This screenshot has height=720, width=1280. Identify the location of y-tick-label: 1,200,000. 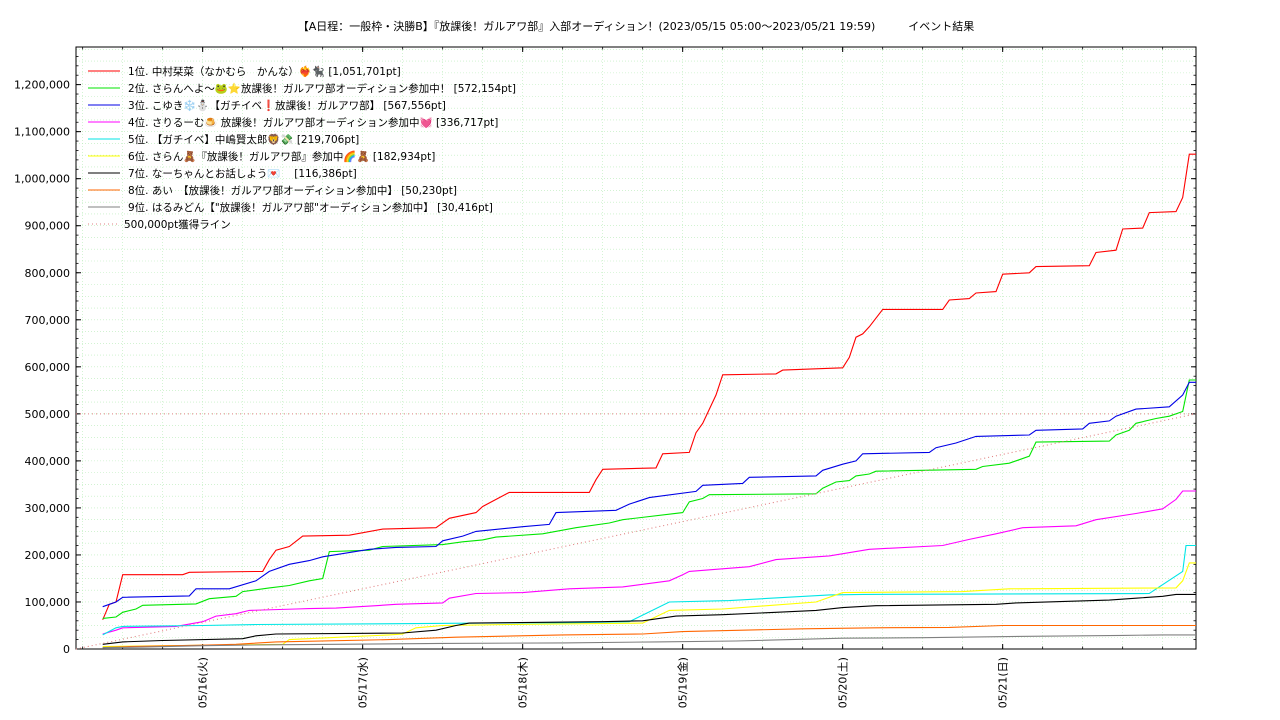
(42, 85).